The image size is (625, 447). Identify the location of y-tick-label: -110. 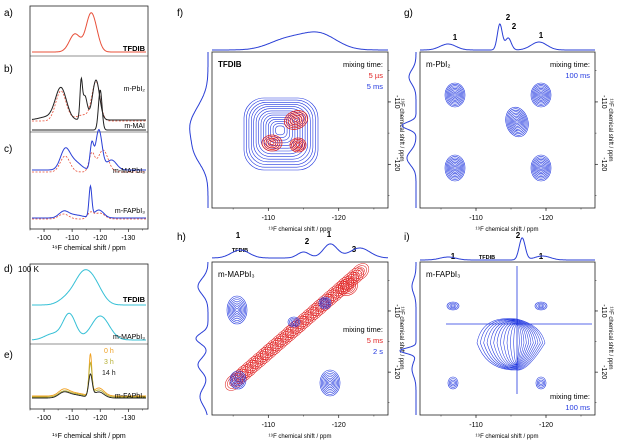
(396, 102).